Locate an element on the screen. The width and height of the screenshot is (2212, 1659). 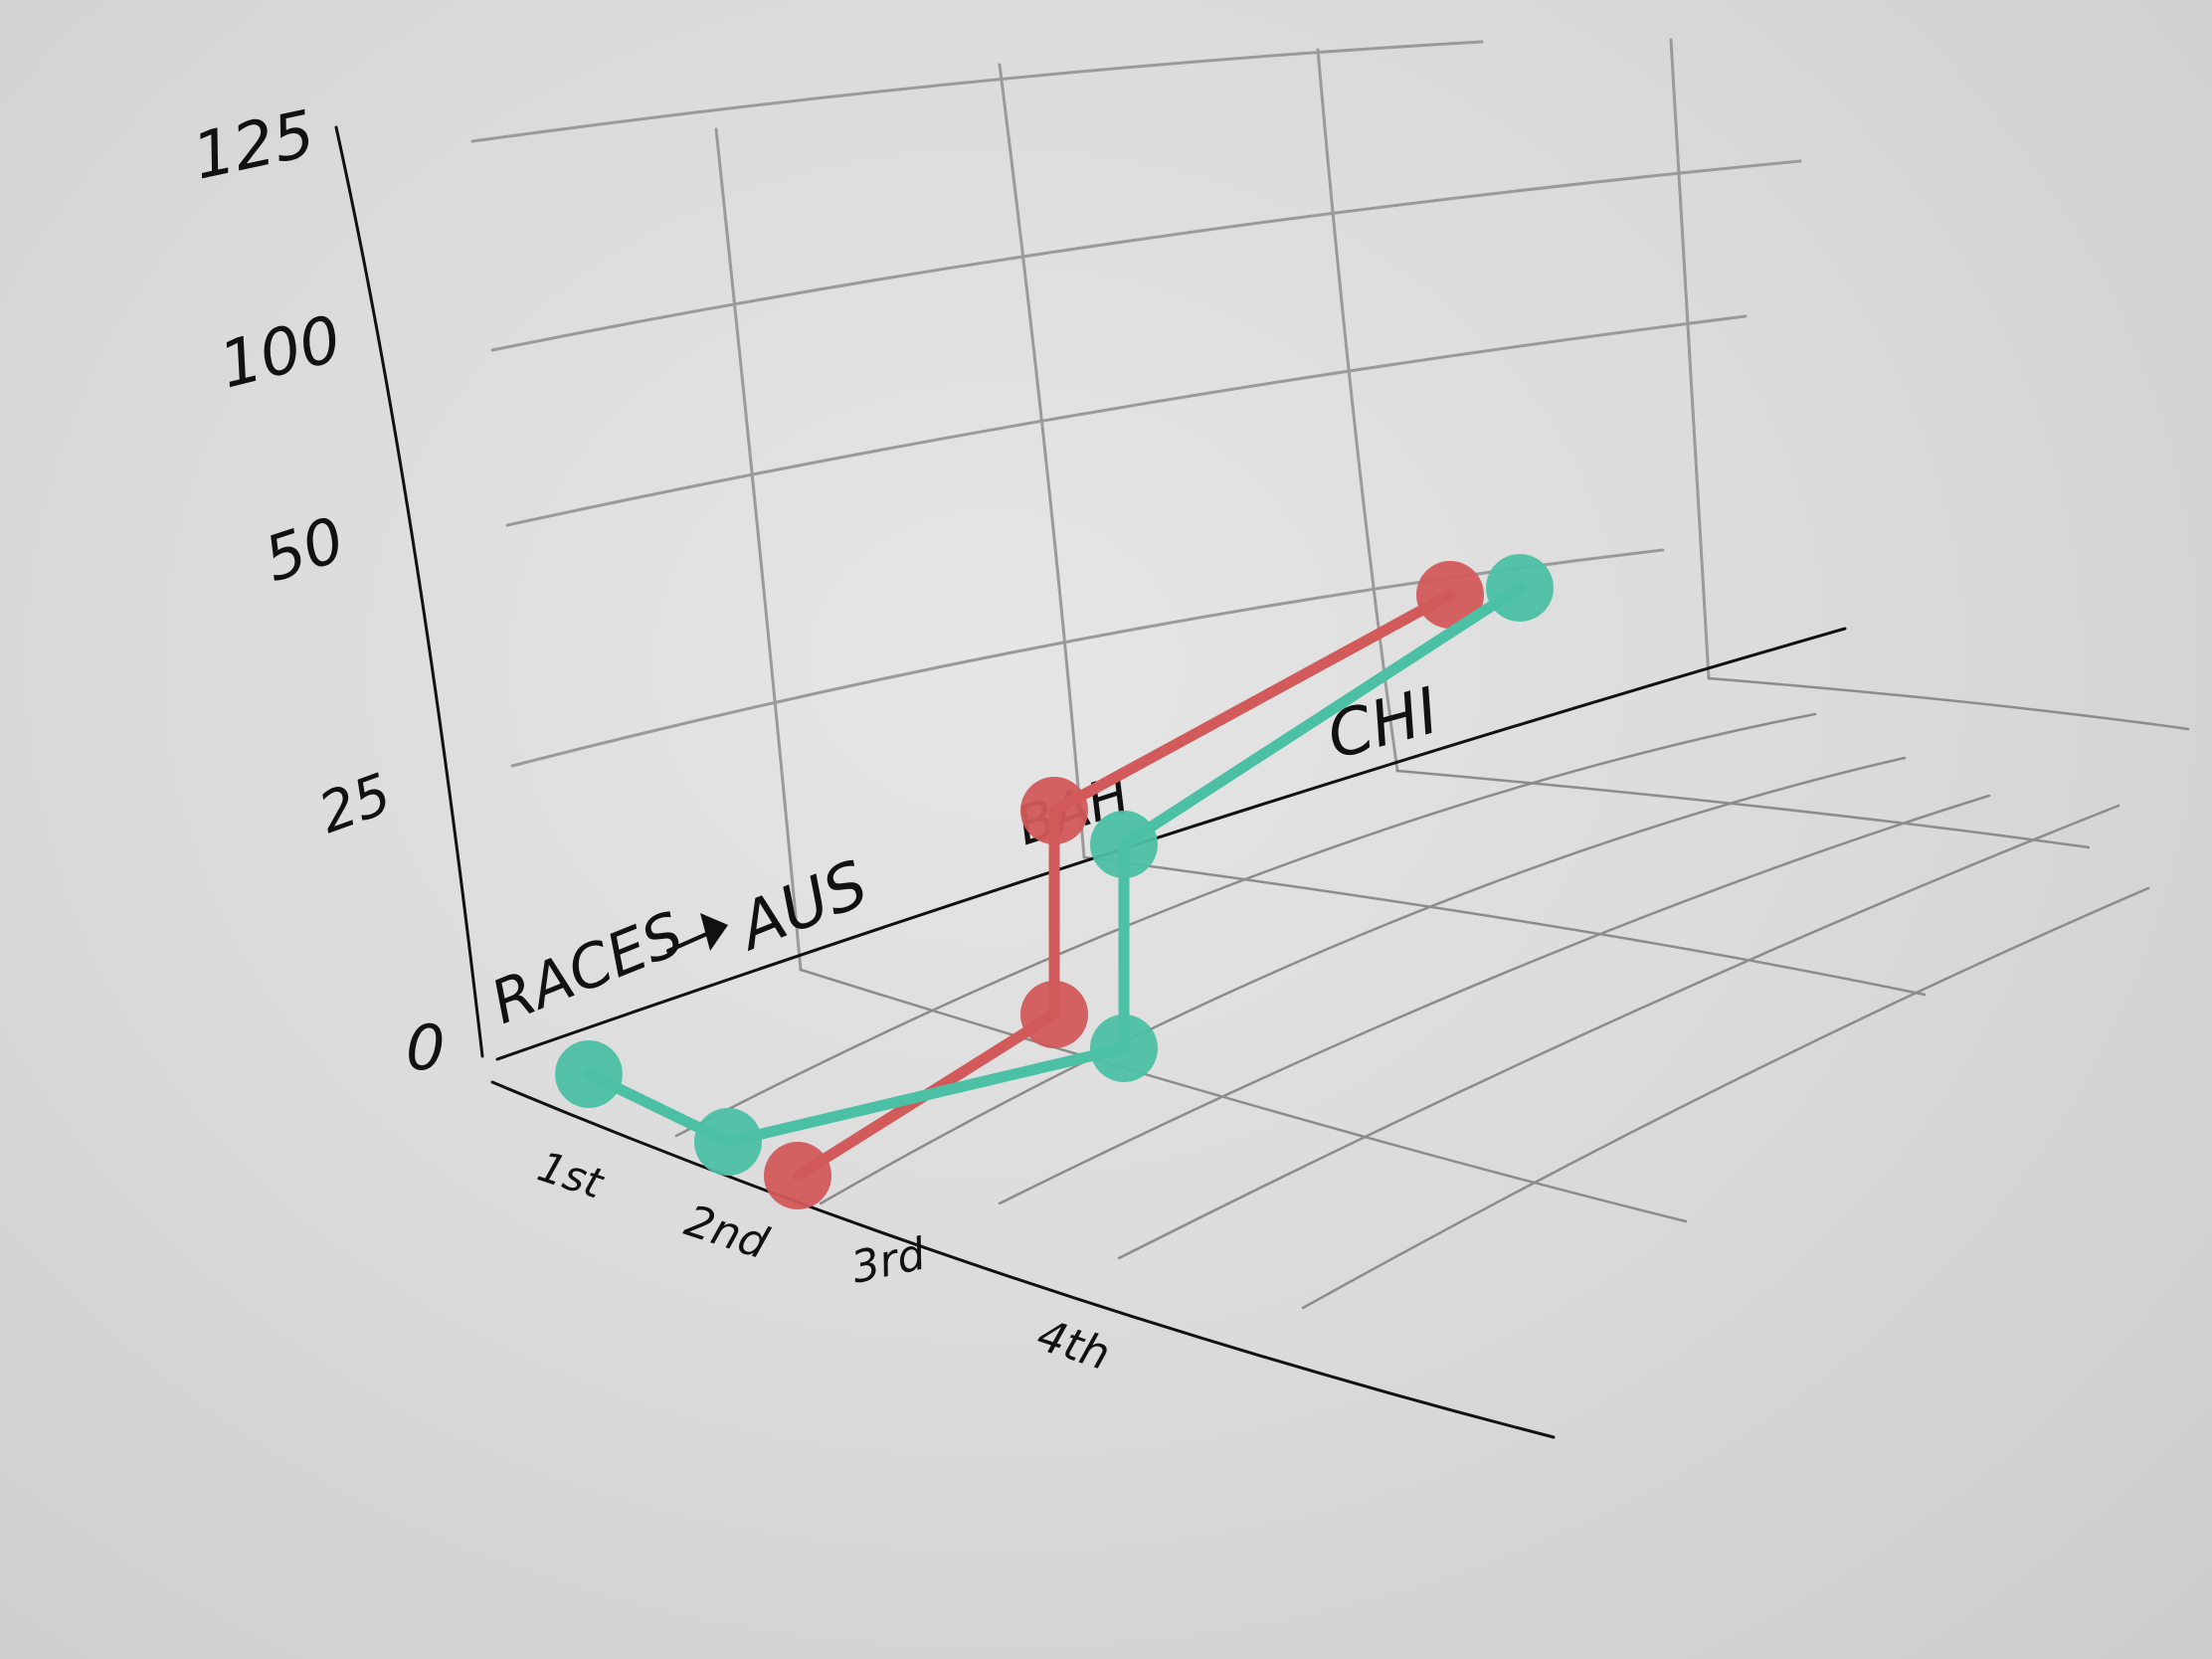
axis-label-races: RACES is located at coordinates (586, 968).